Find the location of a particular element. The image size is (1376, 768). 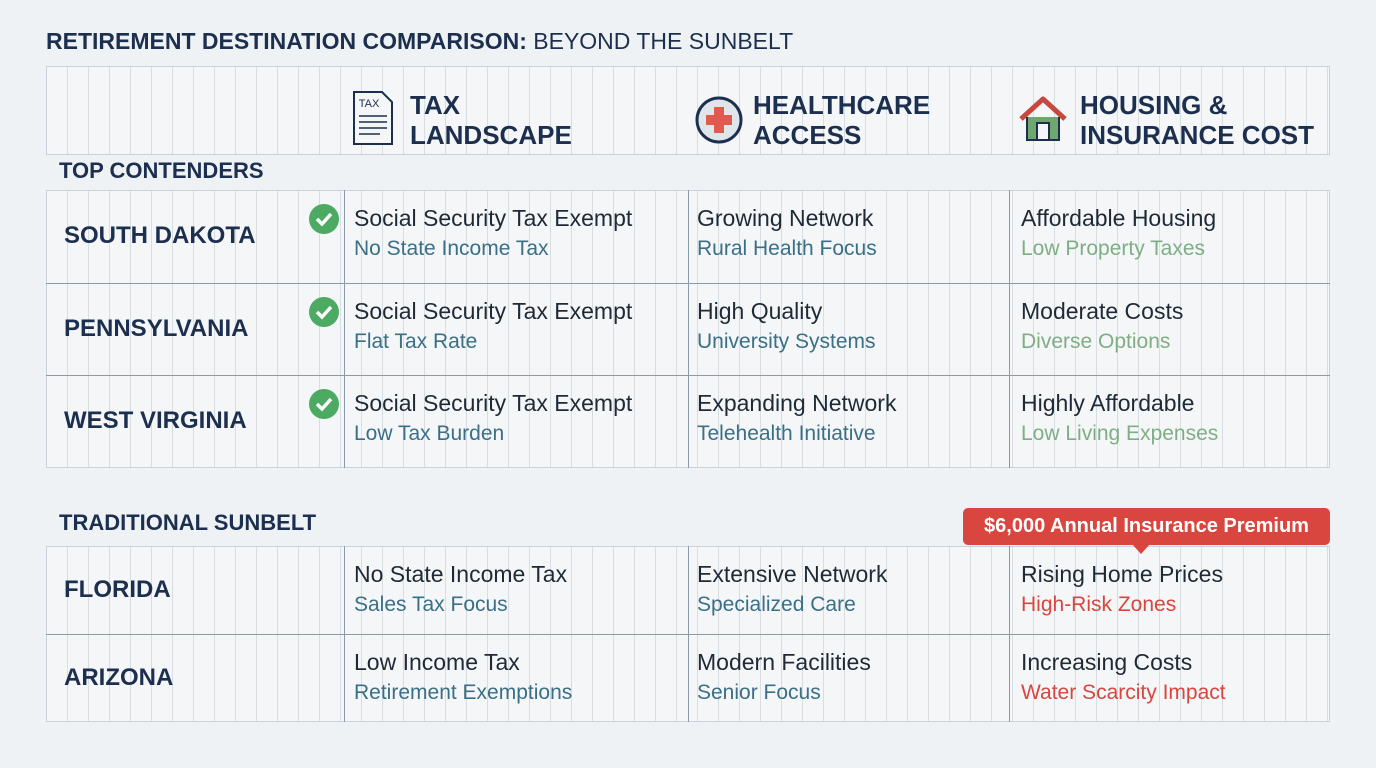

cell-sub: No State Income Tax is located at coordinates (451, 248).